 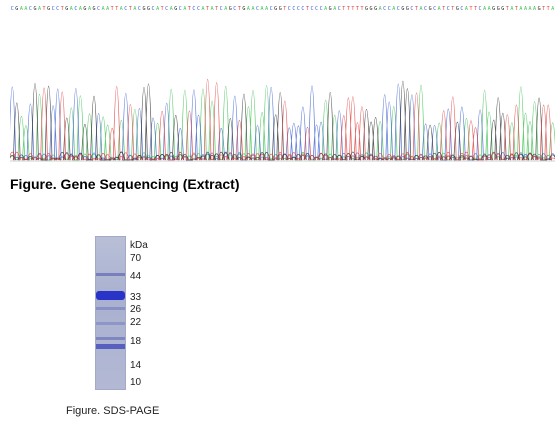 I want to click on marker-label: 70, so click(x=136, y=258).